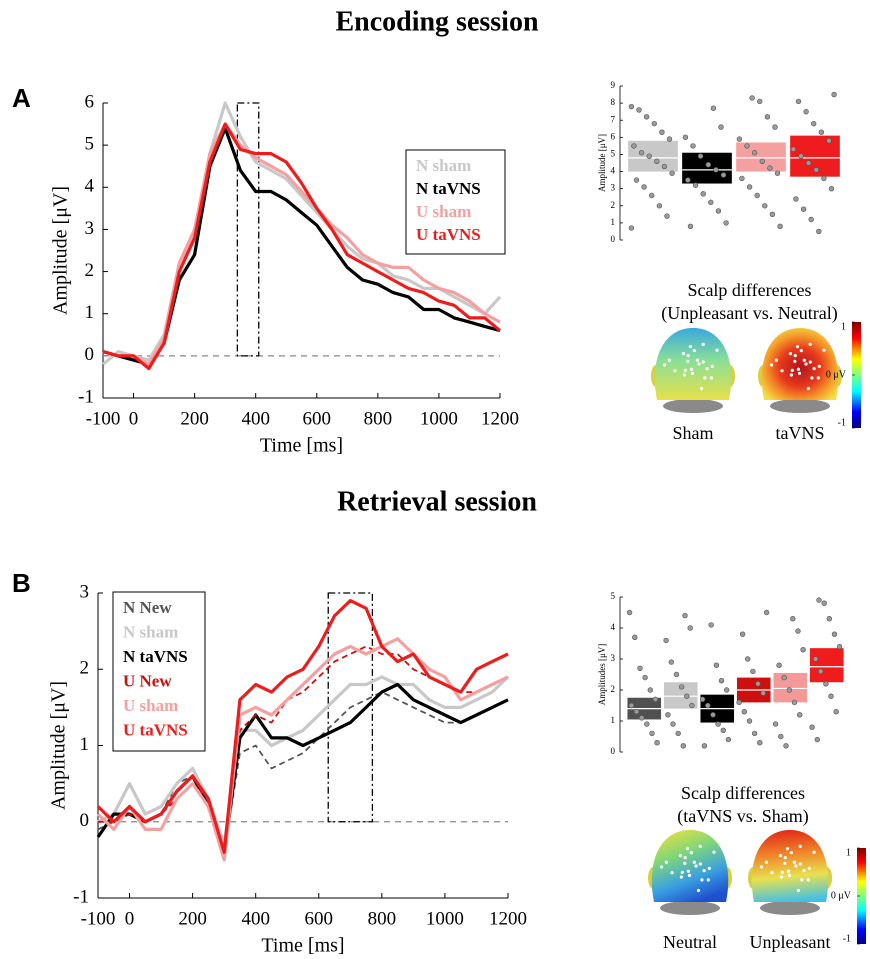 This screenshot has width=870, height=959. I want to click on legend-entry: U sham, so click(443, 211).